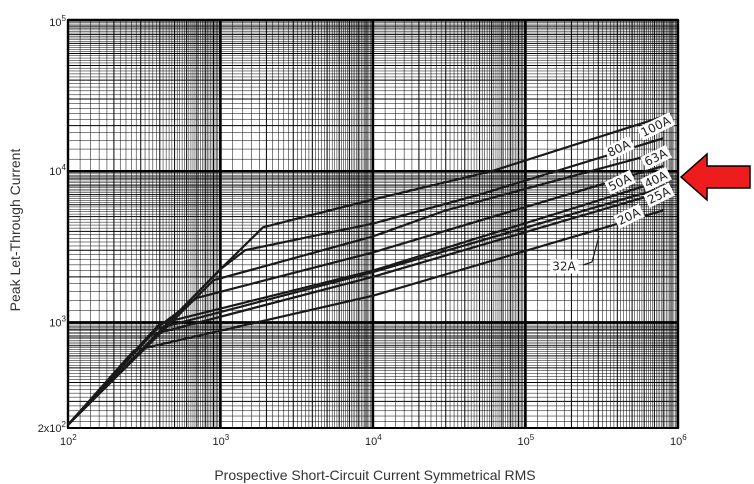  I want to click on x-tick-label: 10⁴, so click(373, 440).